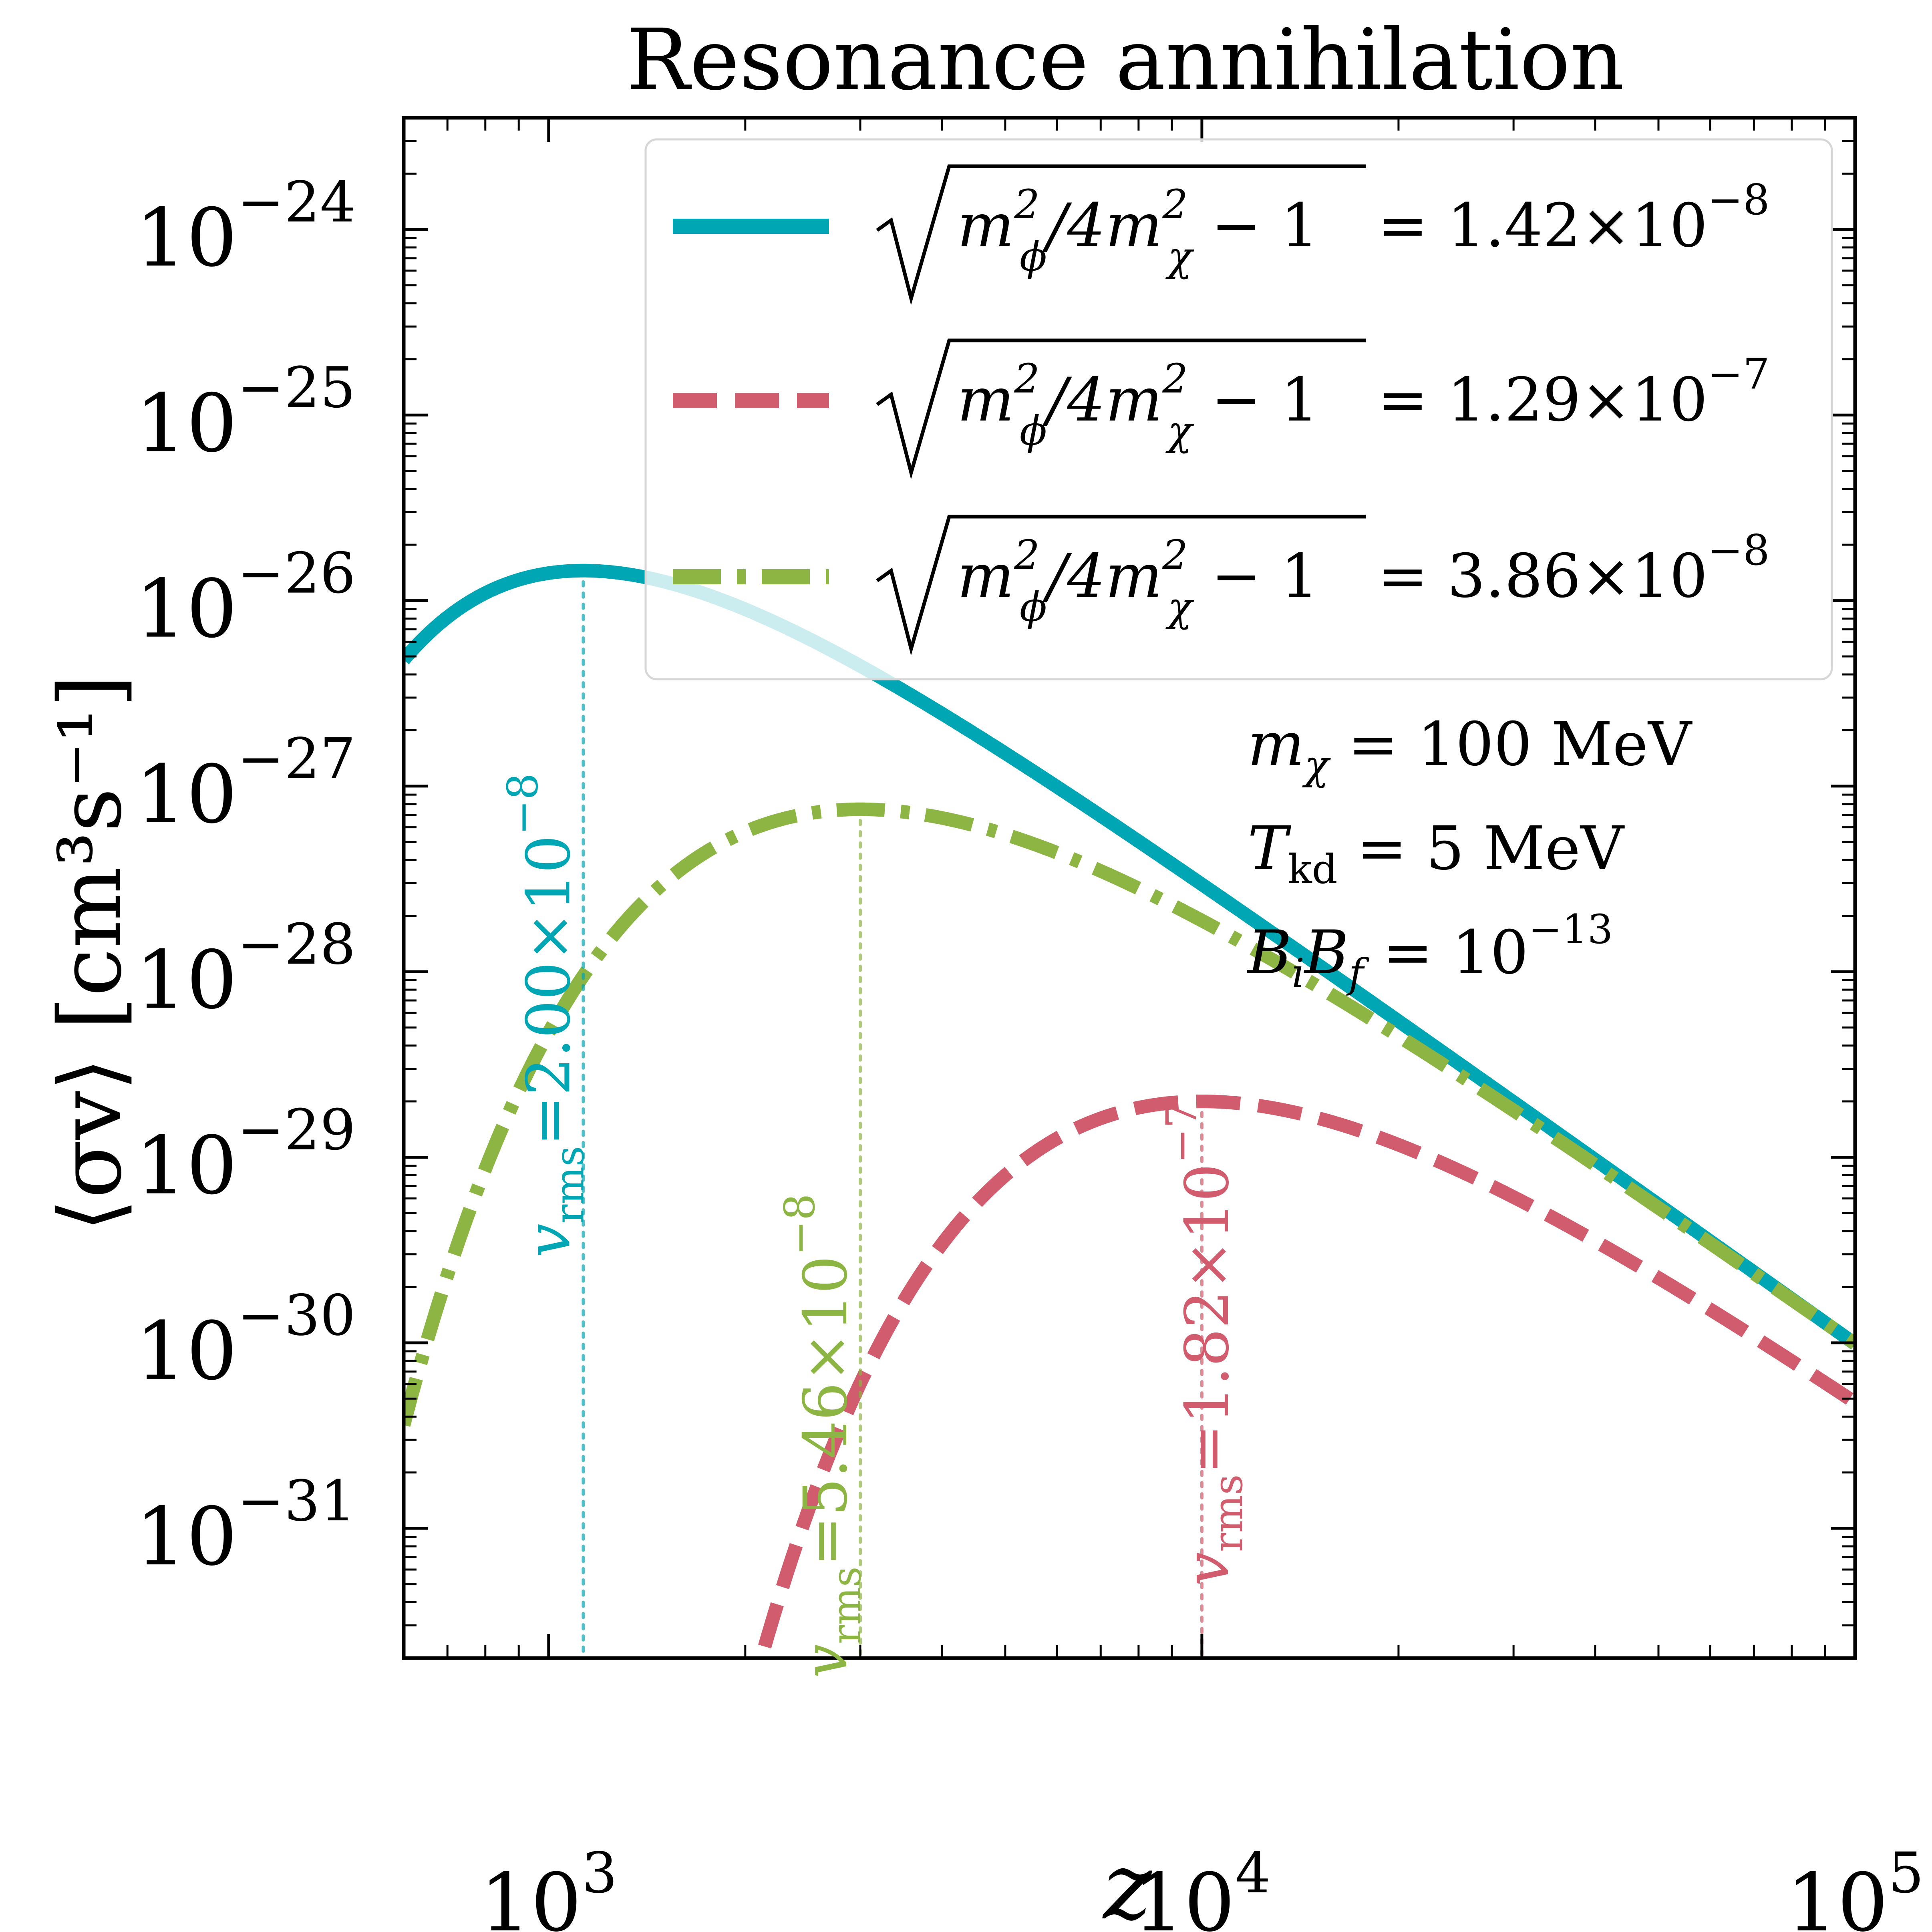  I want to click on x-tick-label-0: 103, so click(549, 1886).